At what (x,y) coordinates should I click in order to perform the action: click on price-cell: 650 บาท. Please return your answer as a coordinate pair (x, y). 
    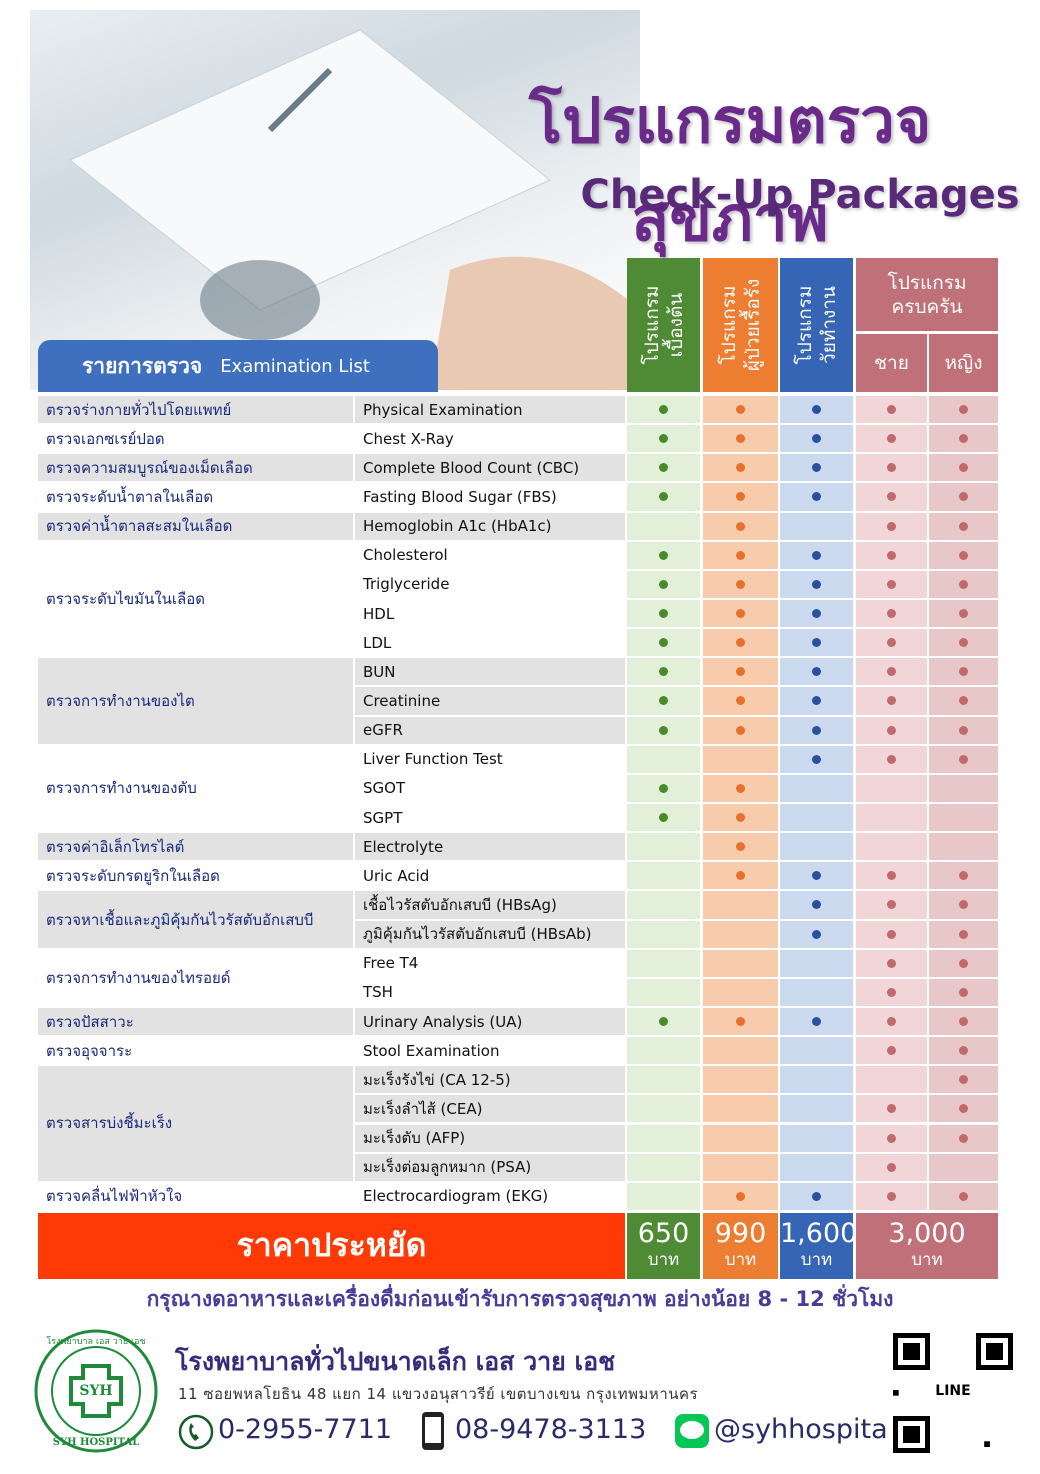
    Looking at the image, I should click on (663, 1245).